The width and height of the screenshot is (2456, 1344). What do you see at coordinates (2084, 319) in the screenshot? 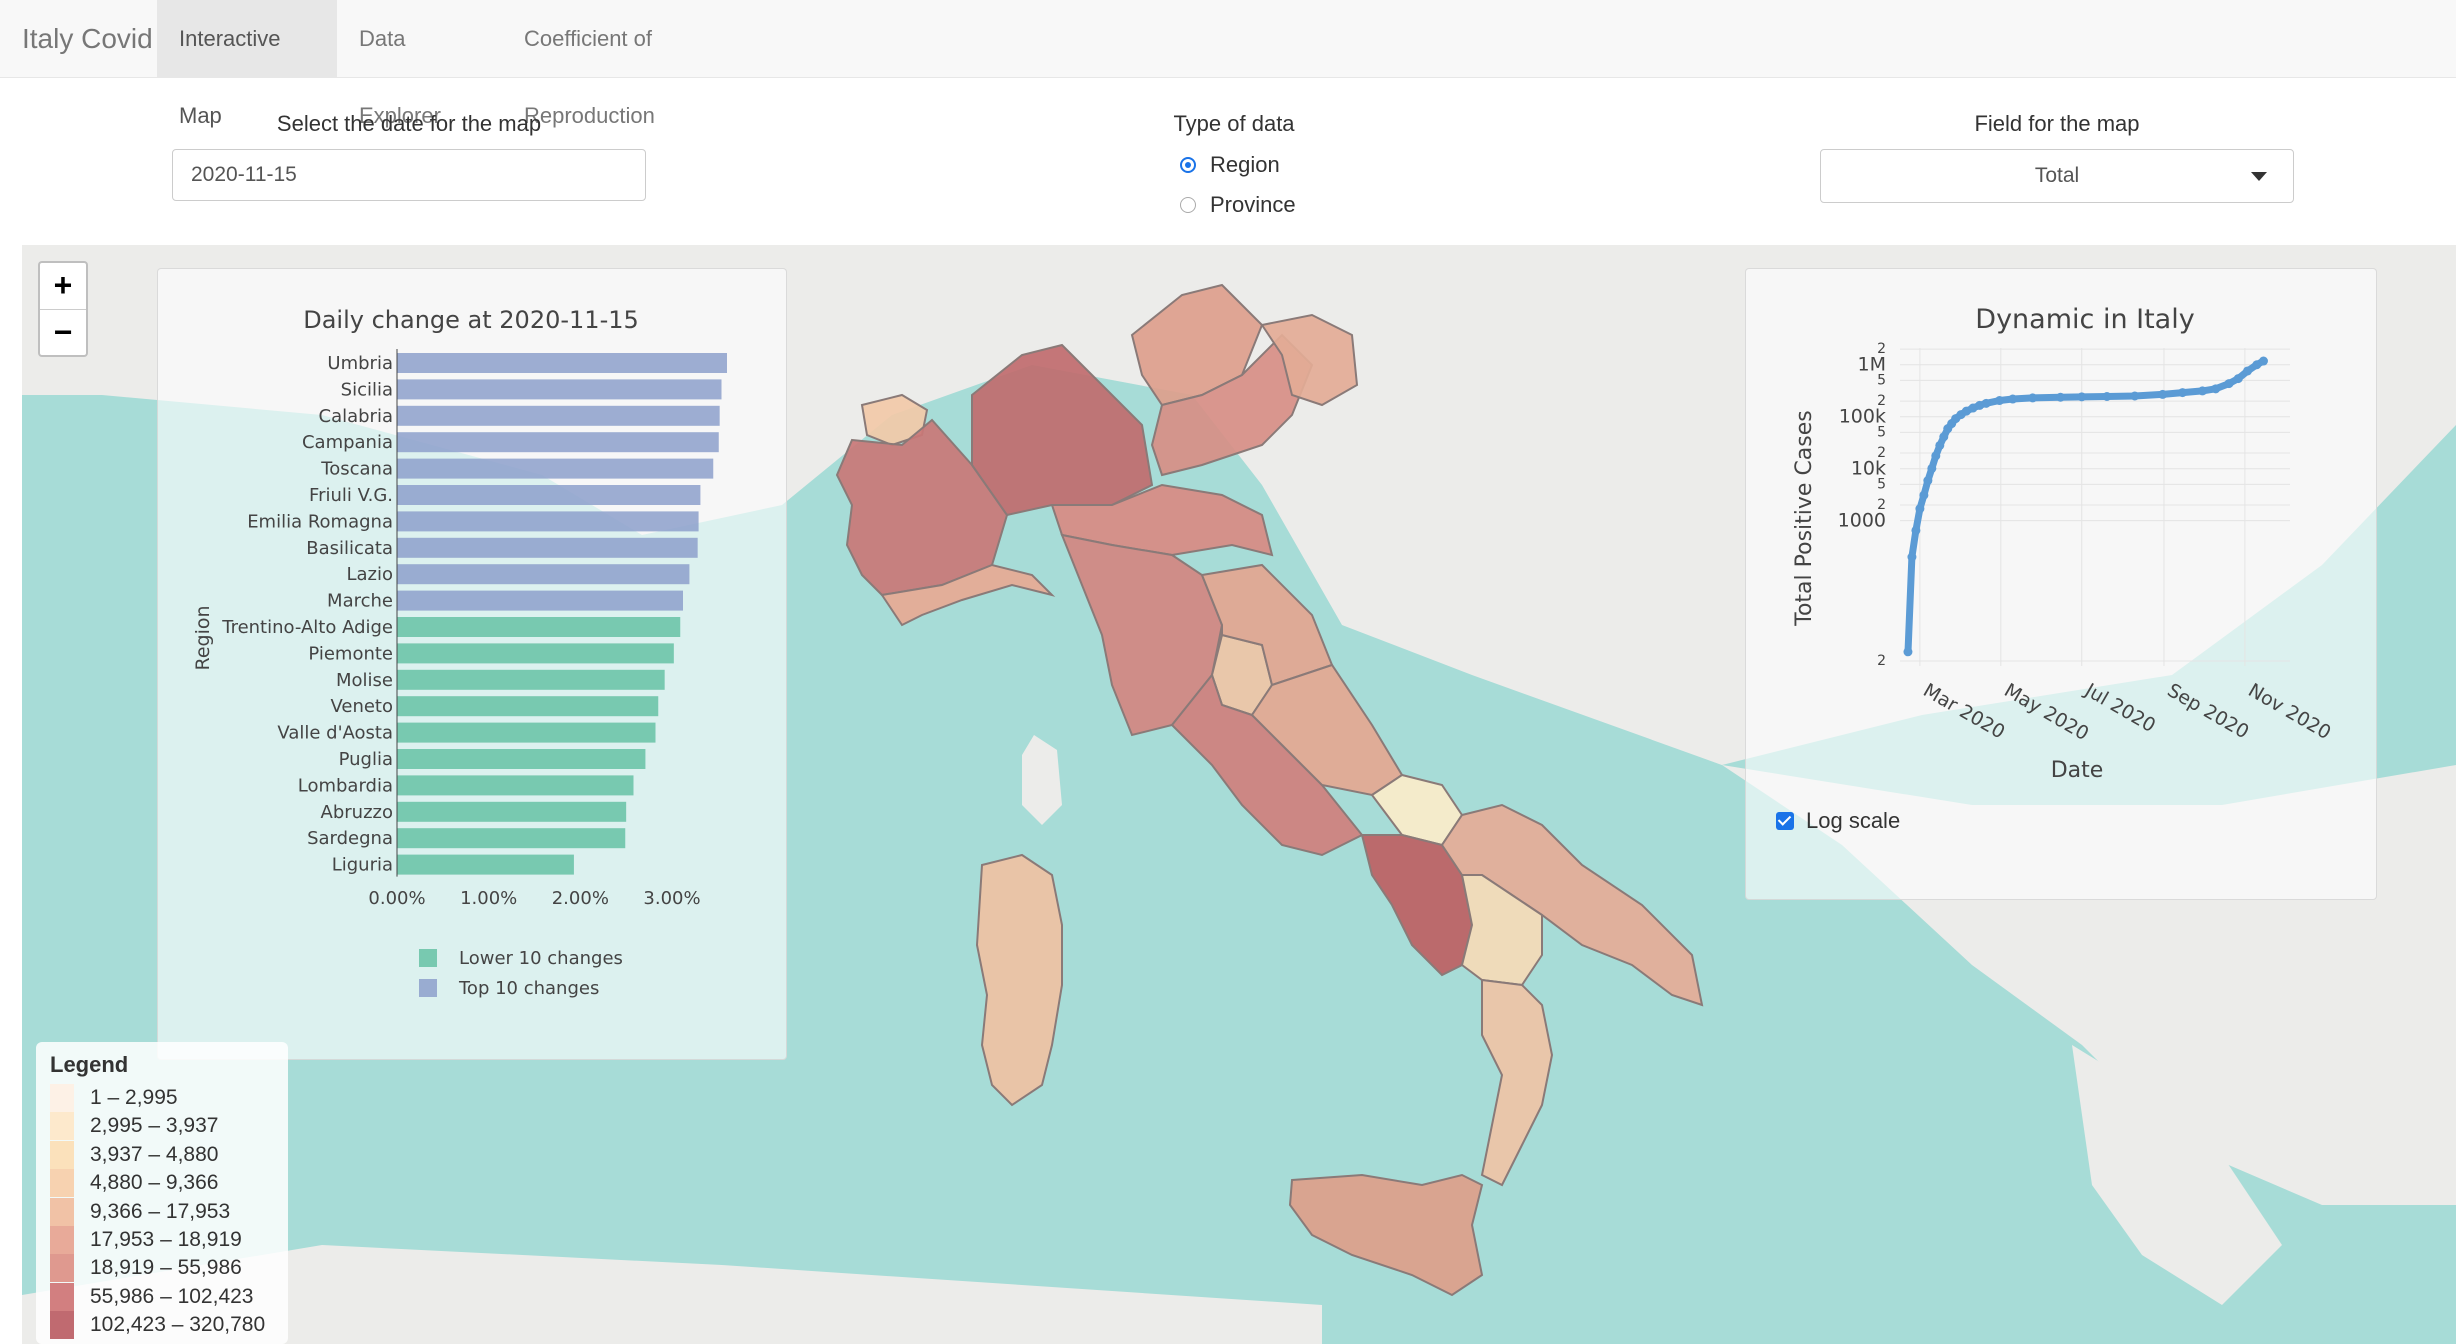
I see `line-chart-title: Dynamic in Italy` at bounding box center [2084, 319].